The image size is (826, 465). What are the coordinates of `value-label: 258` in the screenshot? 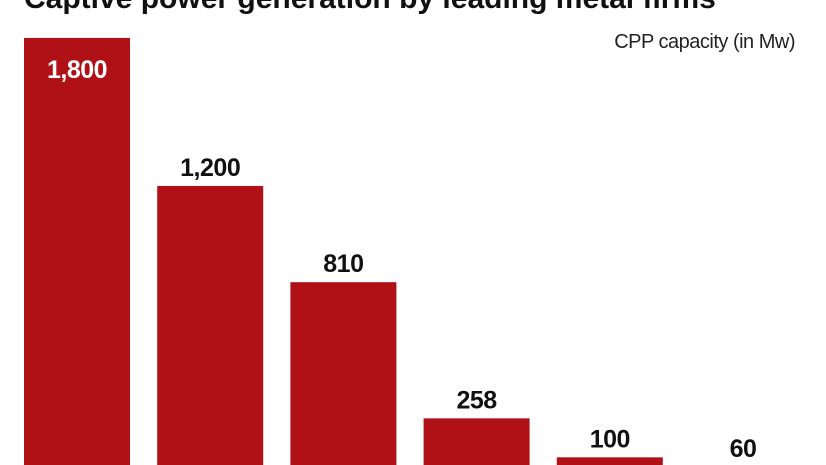 It's located at (476, 400).